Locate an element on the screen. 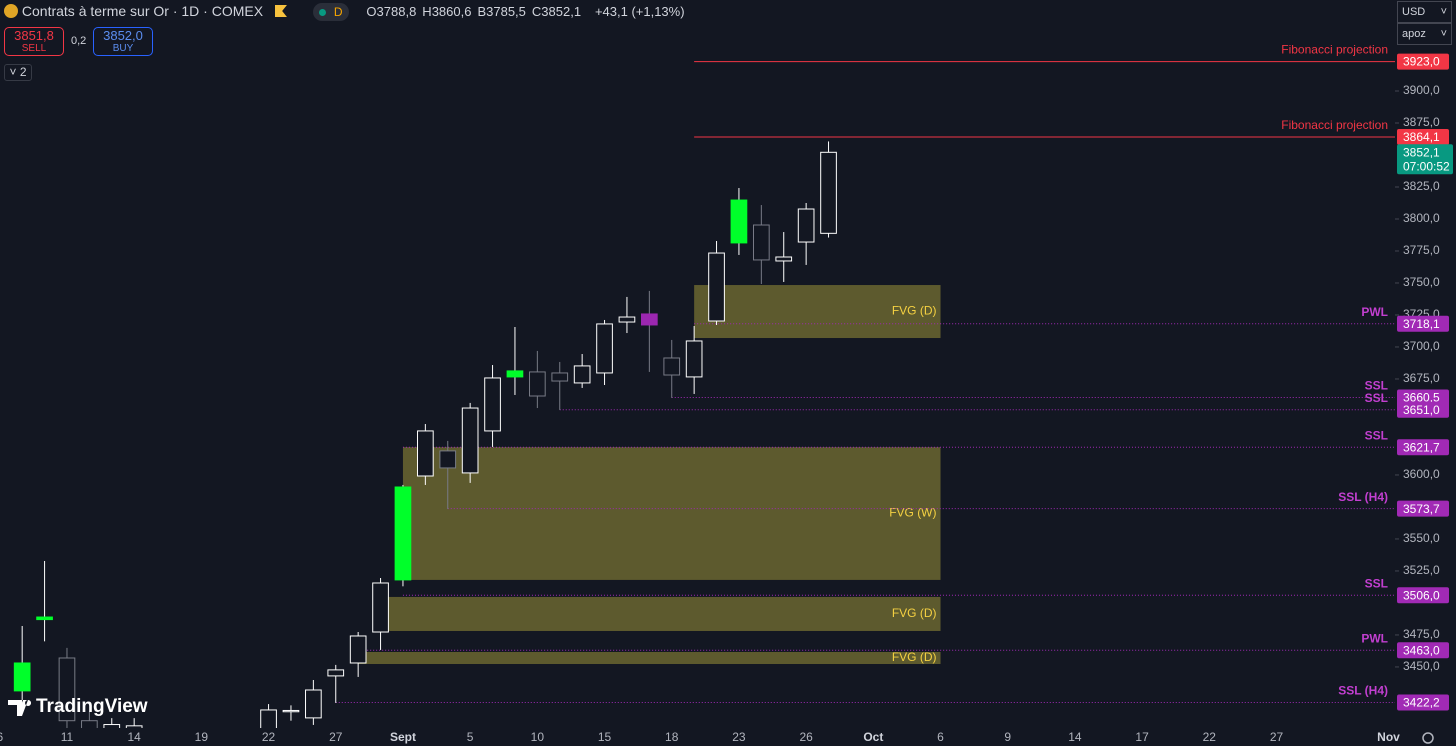 The width and height of the screenshot is (1456, 746). settings-icon is located at coordinates (1428, 738).